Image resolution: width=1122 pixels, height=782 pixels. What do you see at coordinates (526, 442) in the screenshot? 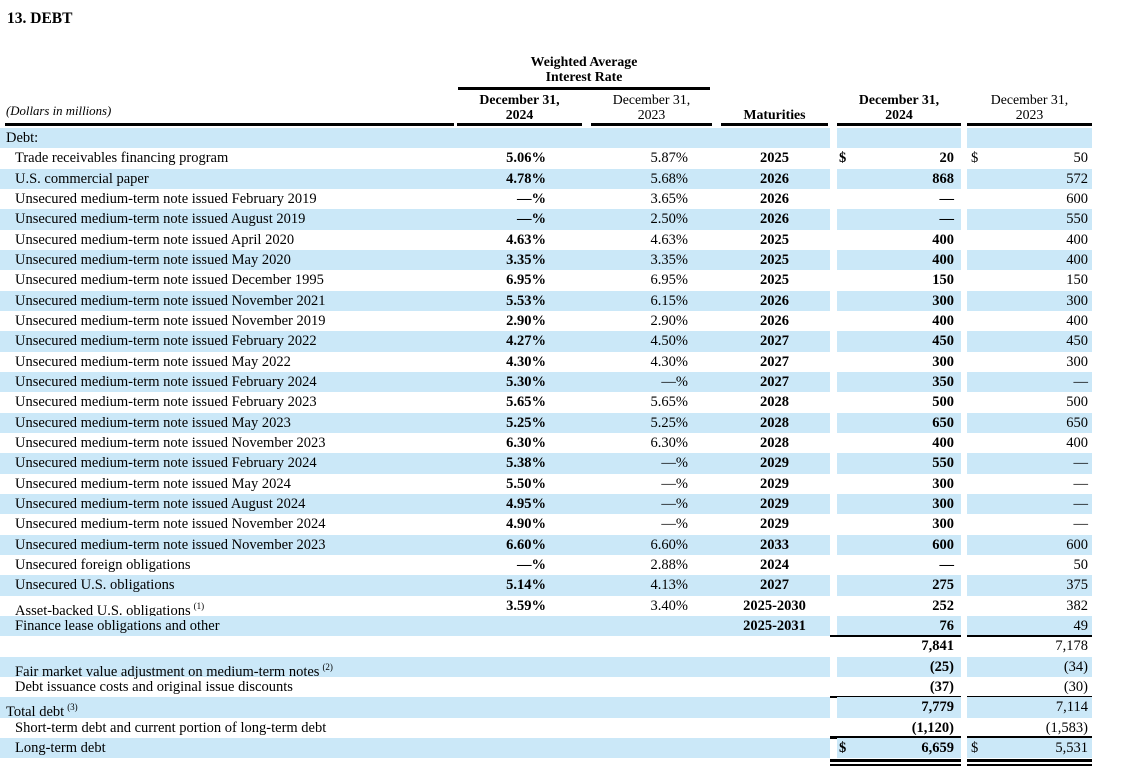
I see `rate-2024-cell: 6.30%` at bounding box center [526, 442].